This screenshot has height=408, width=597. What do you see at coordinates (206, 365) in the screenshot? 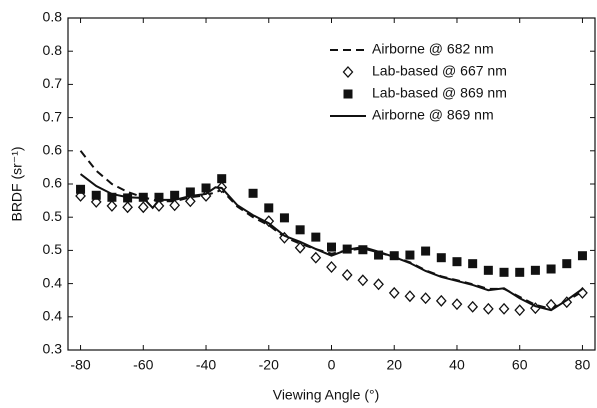
I see `x-tick-label: -40` at bounding box center [206, 365].